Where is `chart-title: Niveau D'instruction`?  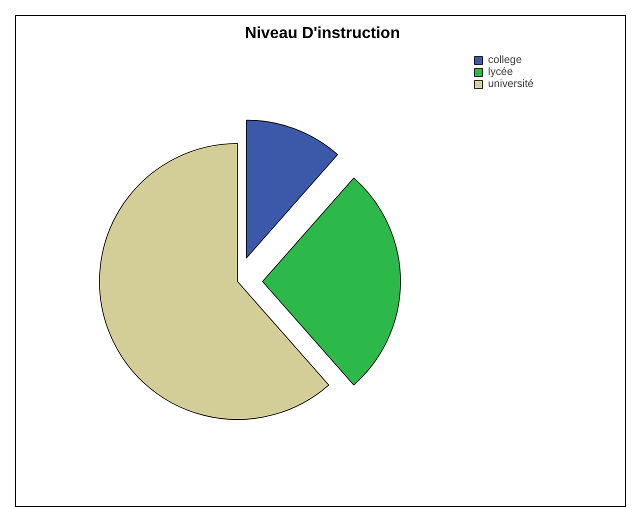
chart-title: Niveau D'instruction is located at coordinates (322, 33).